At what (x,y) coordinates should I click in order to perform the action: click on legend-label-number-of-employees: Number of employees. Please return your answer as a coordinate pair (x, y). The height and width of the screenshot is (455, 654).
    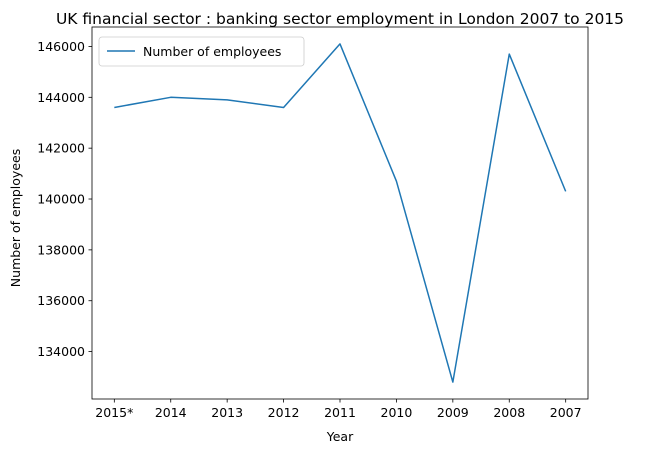
    Looking at the image, I should click on (212, 51).